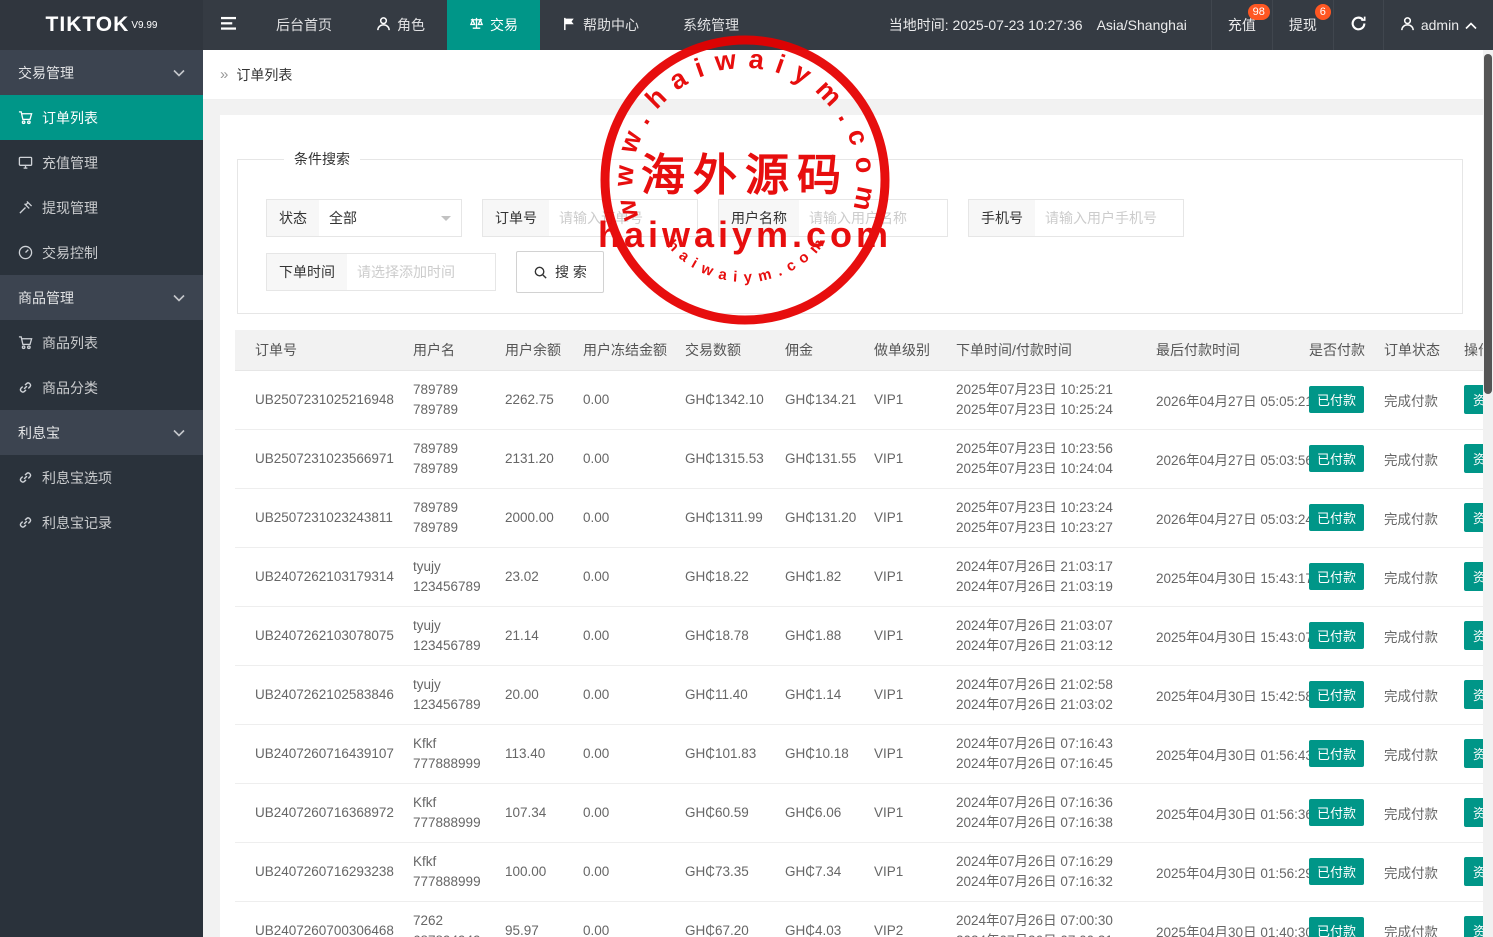  Describe the element at coordinates (101, 72) in the screenshot. I see `sidebar-group-trade: 交易管理` at that location.